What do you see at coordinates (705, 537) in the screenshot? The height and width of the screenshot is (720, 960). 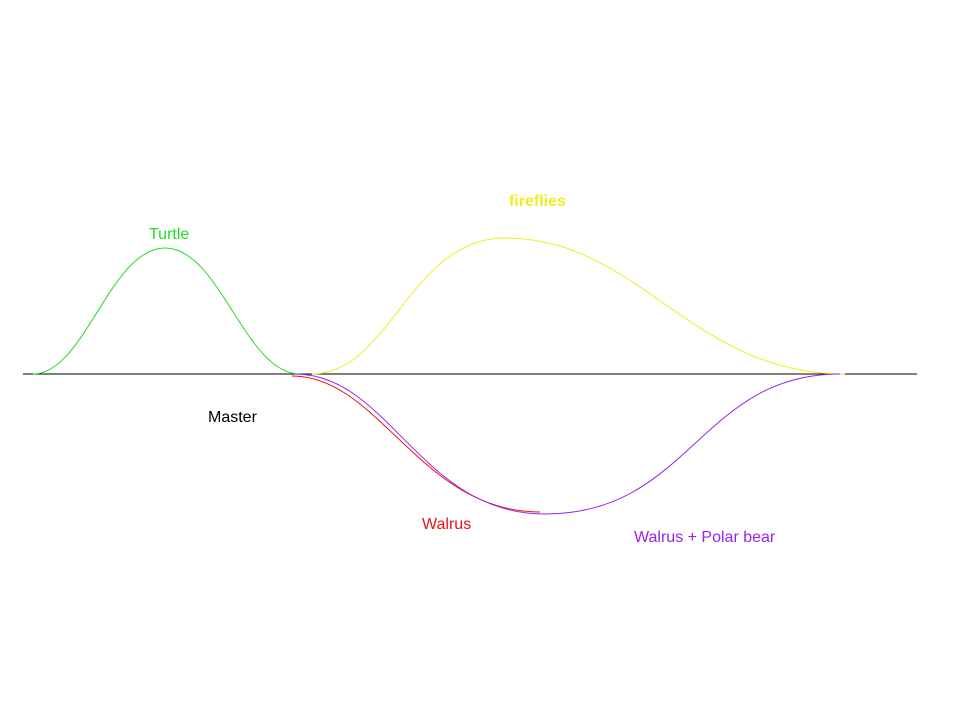 I see `walrus-polar-bear-label: Walrus + Polar bear` at bounding box center [705, 537].